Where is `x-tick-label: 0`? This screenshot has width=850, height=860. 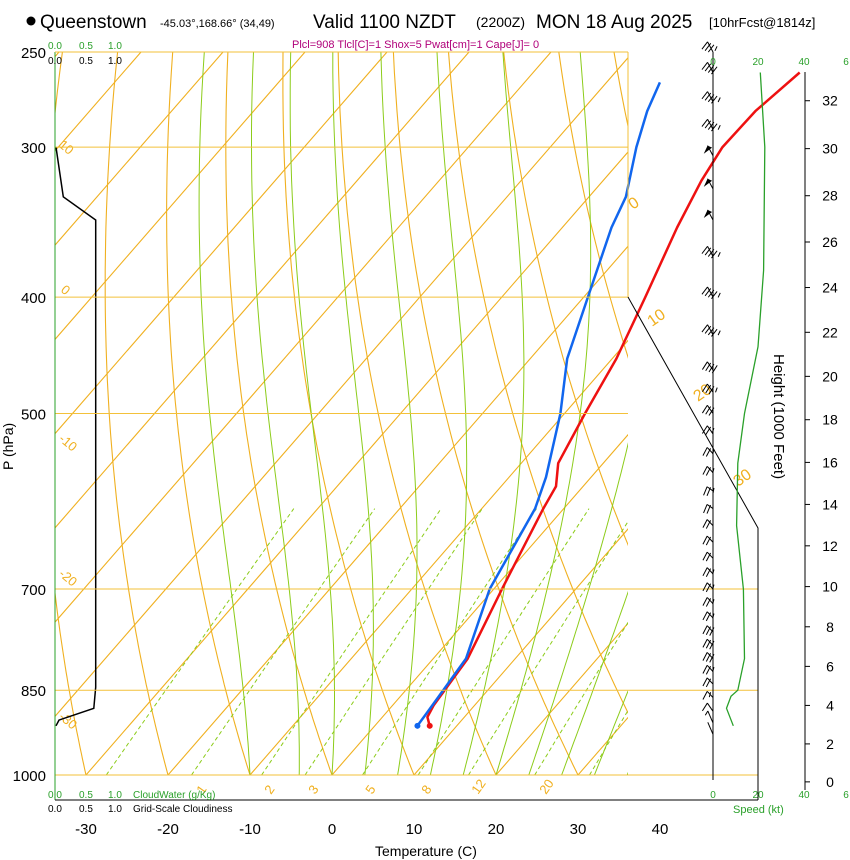 x-tick-label: 0 is located at coordinates (332, 829).